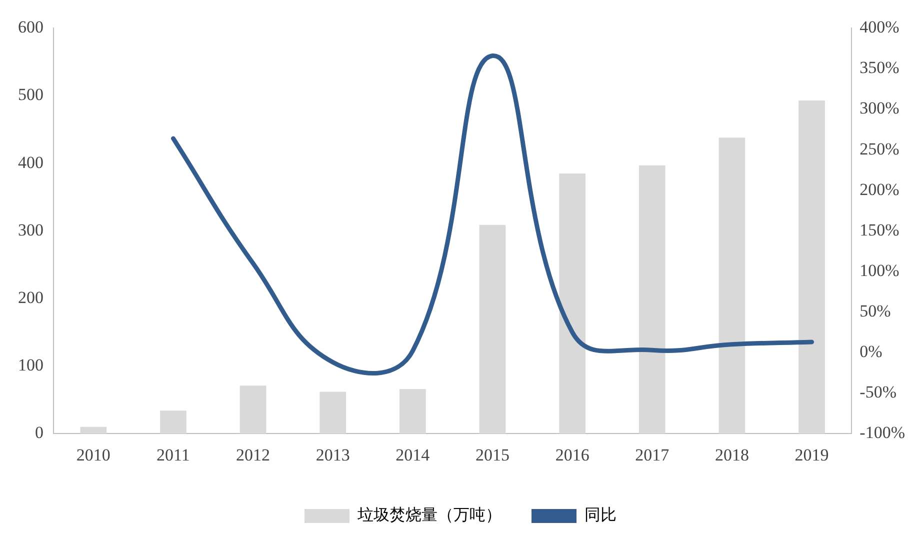 The image size is (921, 542). What do you see at coordinates (880, 68) in the screenshot?
I see `y2-tick-label: 350%` at bounding box center [880, 68].